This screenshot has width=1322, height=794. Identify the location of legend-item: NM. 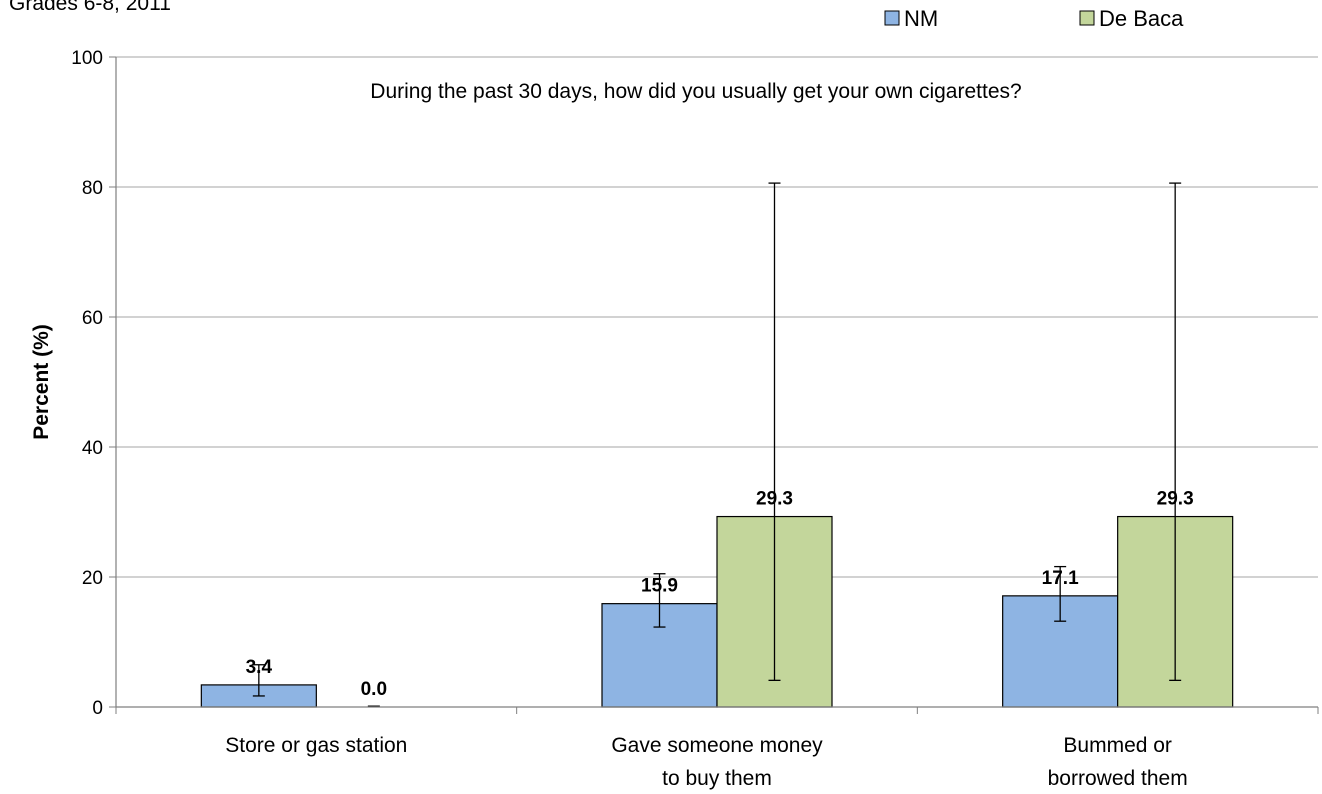
(911, 18).